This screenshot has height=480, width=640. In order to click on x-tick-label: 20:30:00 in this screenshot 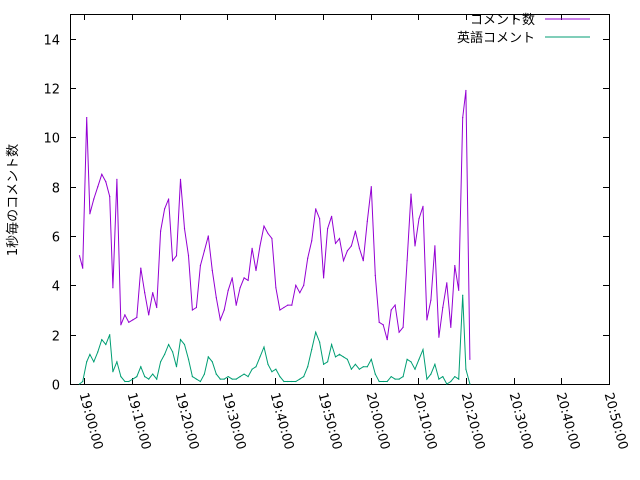, I will do `click(521, 421)`.